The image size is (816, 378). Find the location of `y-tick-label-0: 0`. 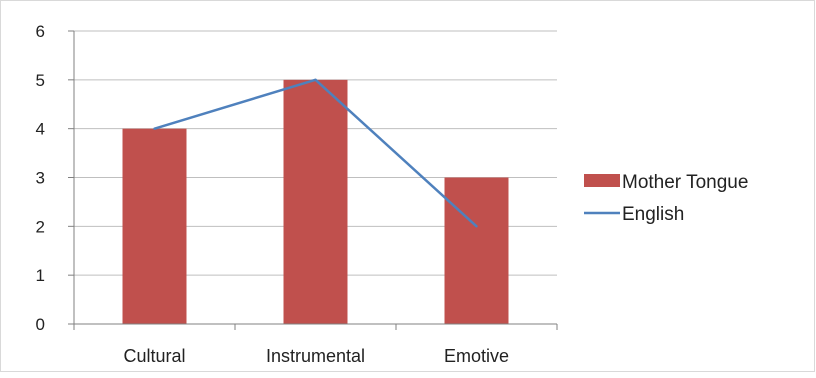

y-tick-label-0: 0 is located at coordinates (40, 324).